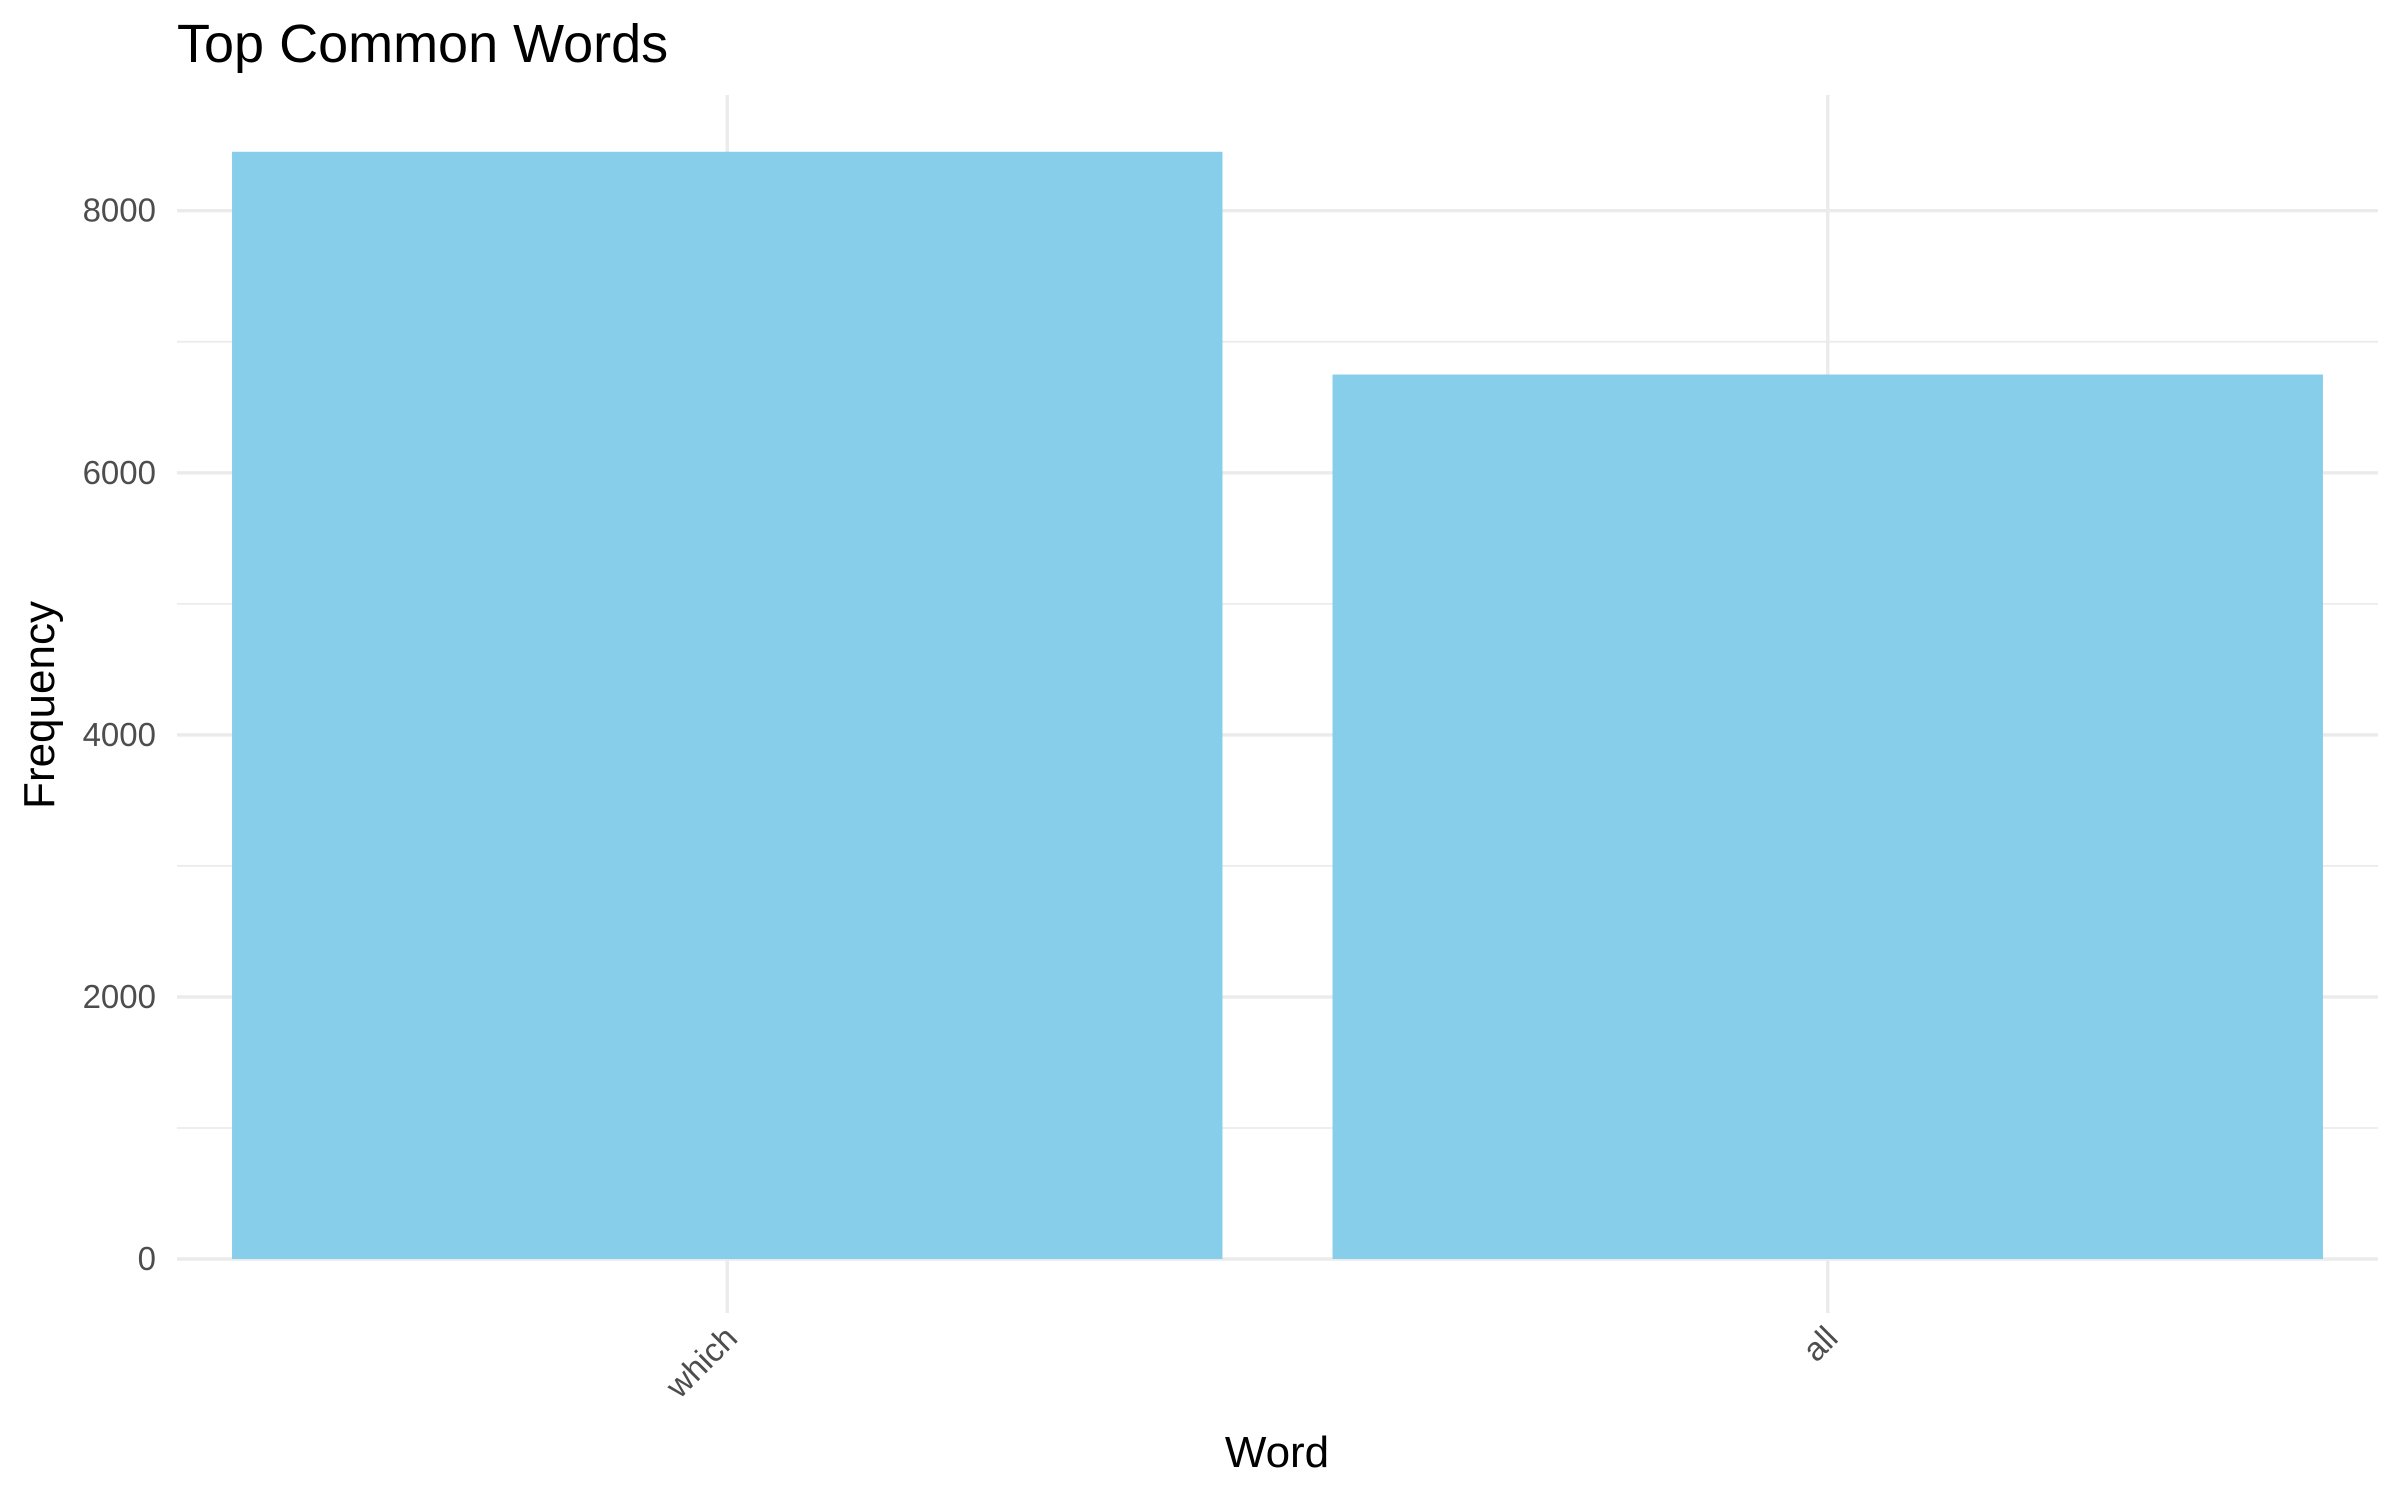 Image resolution: width=2400 pixels, height=1500 pixels. What do you see at coordinates (701, 1362) in the screenshot?
I see `x-tick-label: which` at bounding box center [701, 1362].